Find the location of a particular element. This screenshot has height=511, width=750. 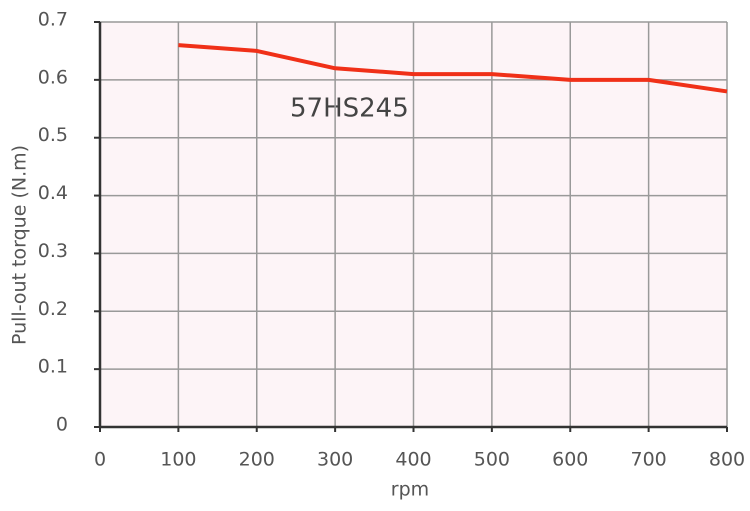

annotation: 57HS245 is located at coordinates (349, 109).